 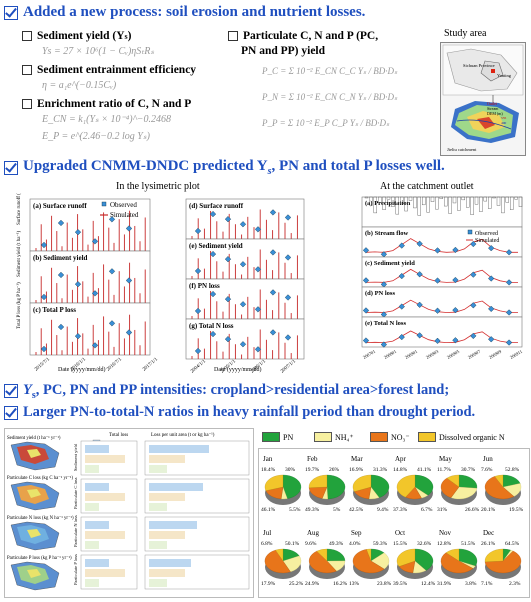 What do you see at coordinates (312, 459) in the screenshot?
I see `pie-month-label: Feb` at bounding box center [312, 459].